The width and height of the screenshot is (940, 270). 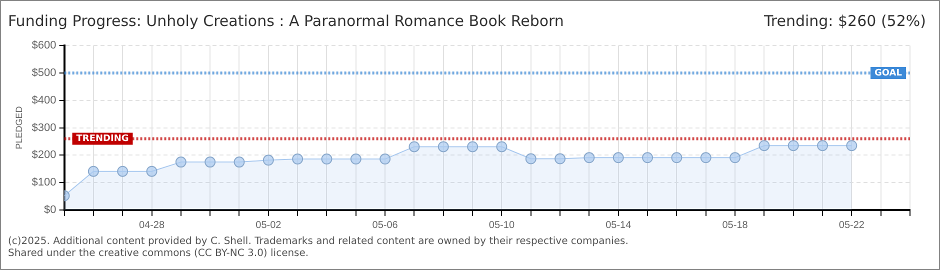 I want to click on x-tick-label: 05-18, so click(x=735, y=225).